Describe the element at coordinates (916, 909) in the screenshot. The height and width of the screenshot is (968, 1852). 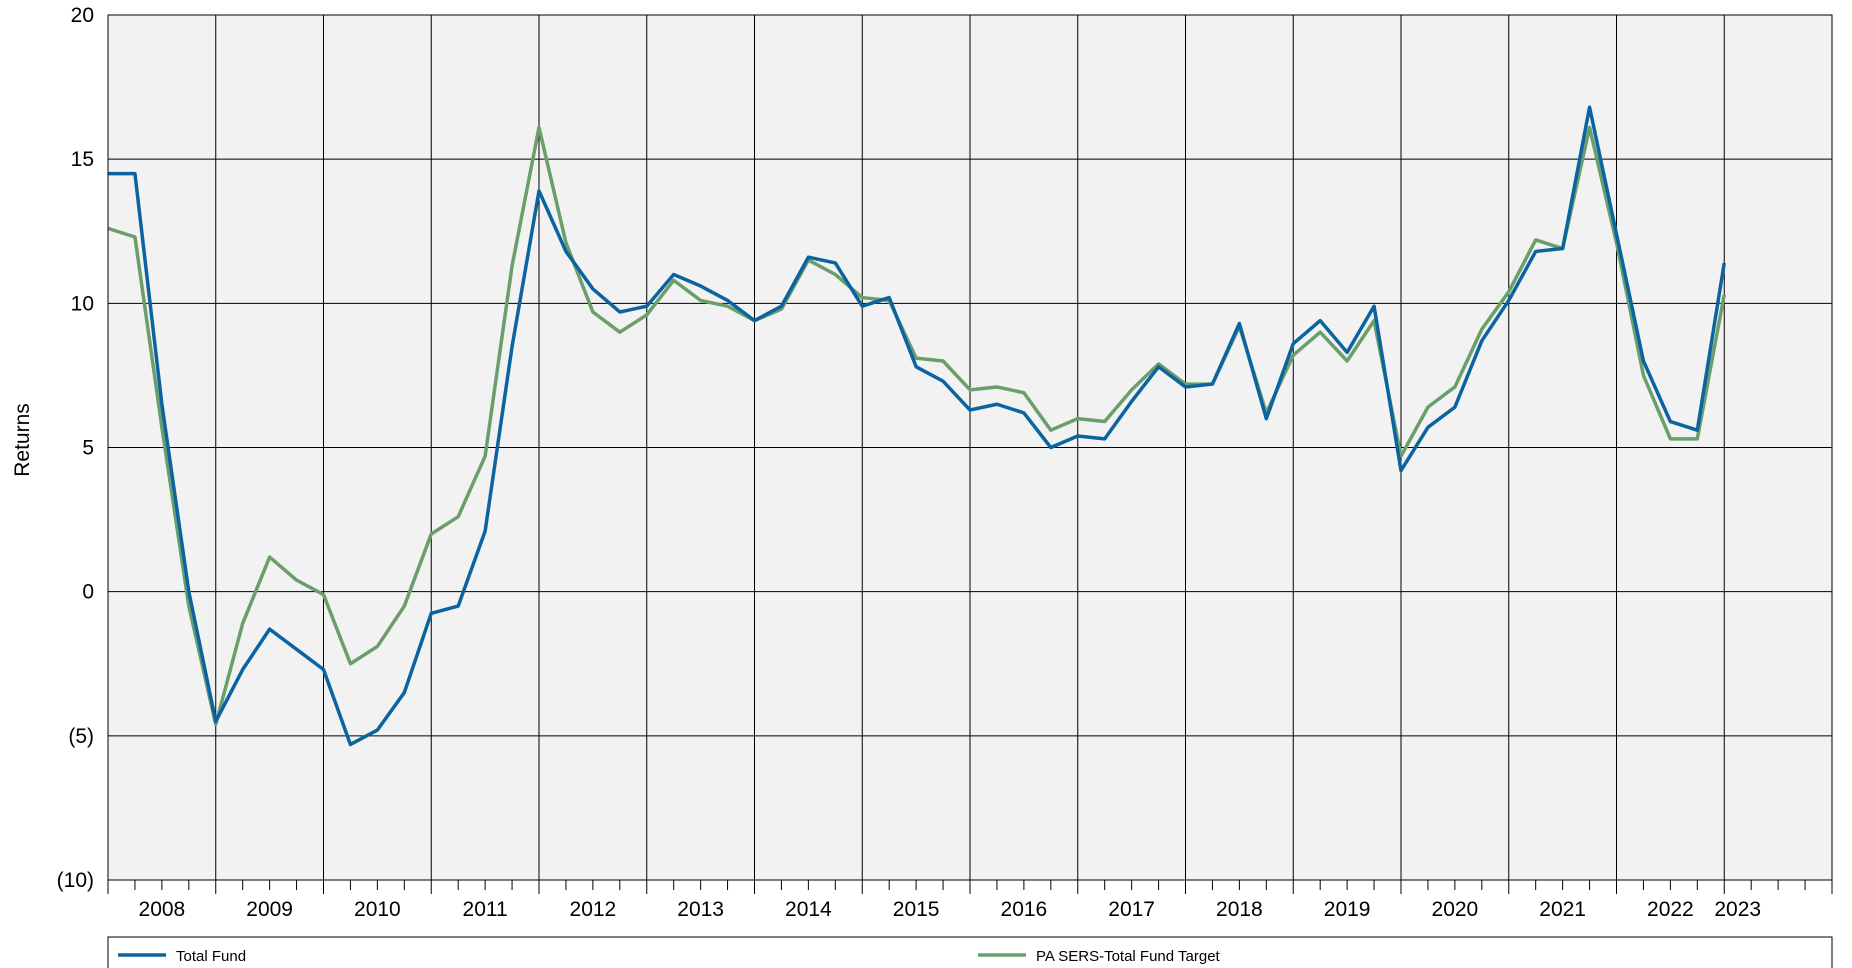
I see `x-tick-label: 2015` at that location.